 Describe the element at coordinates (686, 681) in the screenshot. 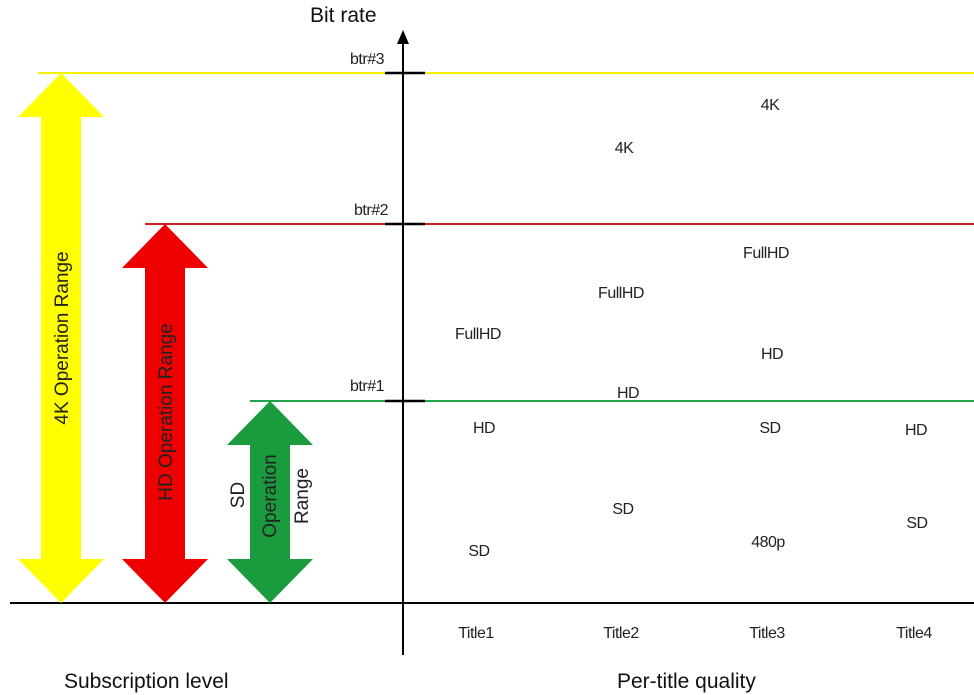

I see `x-axis-label: Per-title quality` at that location.